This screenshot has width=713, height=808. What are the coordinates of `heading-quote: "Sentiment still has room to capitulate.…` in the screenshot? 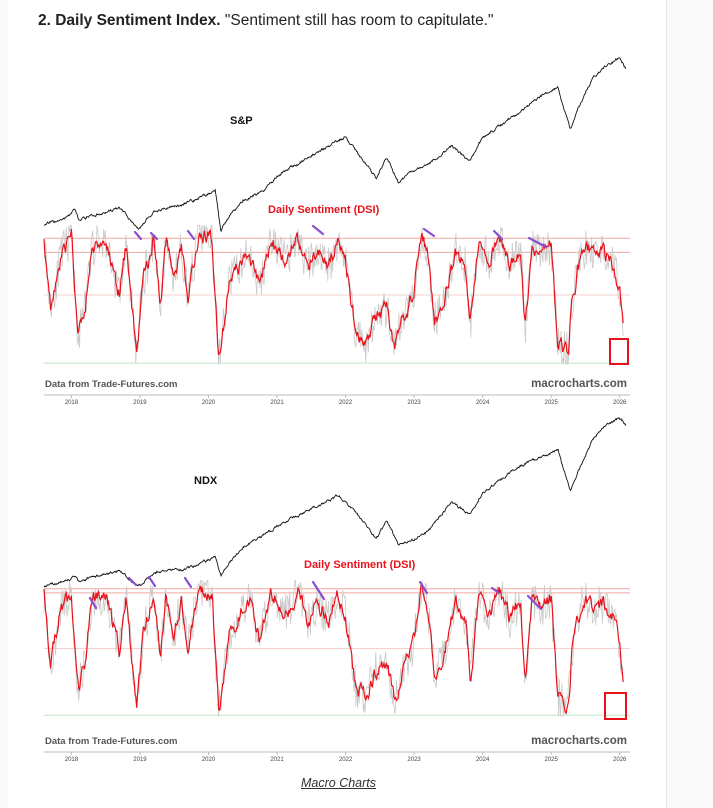 It's located at (359, 20).